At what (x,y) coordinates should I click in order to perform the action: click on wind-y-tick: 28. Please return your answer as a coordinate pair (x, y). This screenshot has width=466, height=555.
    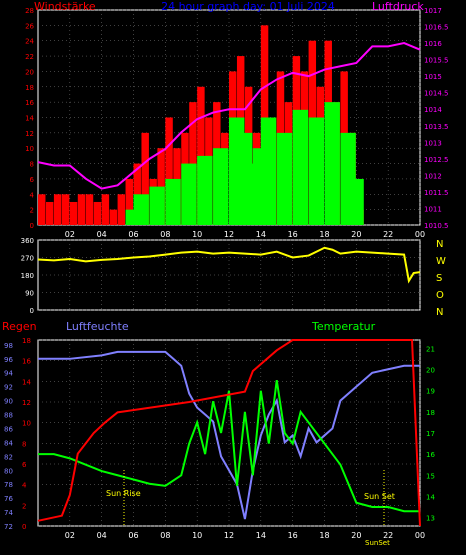
    Looking at the image, I should click on (29, 11).